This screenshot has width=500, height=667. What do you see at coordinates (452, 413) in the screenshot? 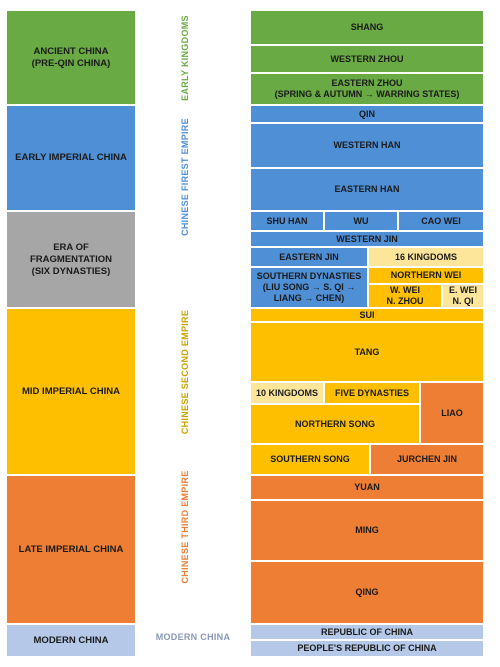
I see `dynasty-liao: Liao` at bounding box center [452, 413].